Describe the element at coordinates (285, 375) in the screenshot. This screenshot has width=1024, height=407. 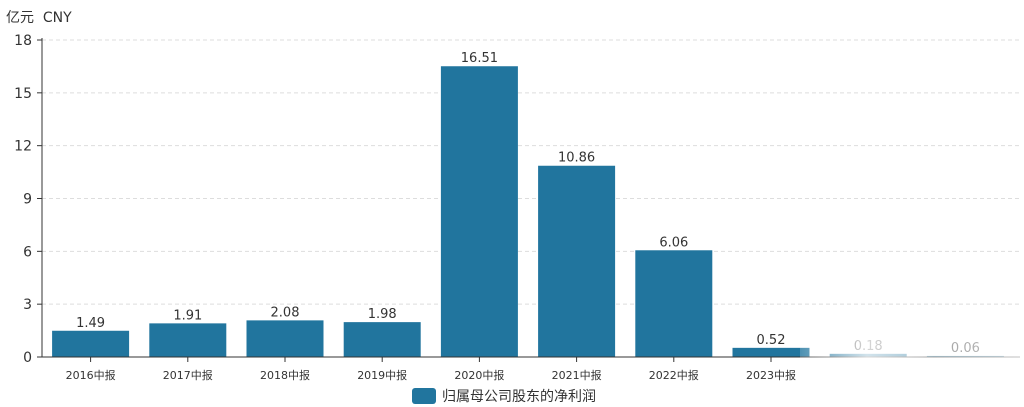
I see `x-tick-label: 2018中报` at that location.